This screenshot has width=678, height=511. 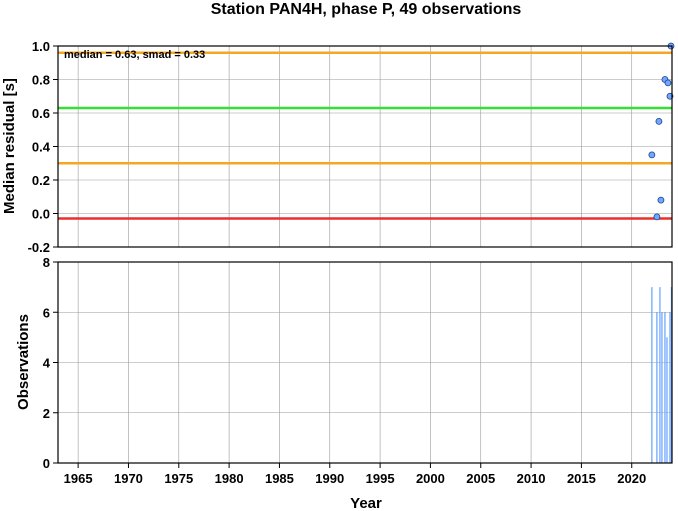 I want to click on y-tick-label: 1.0, so click(x=41, y=46).